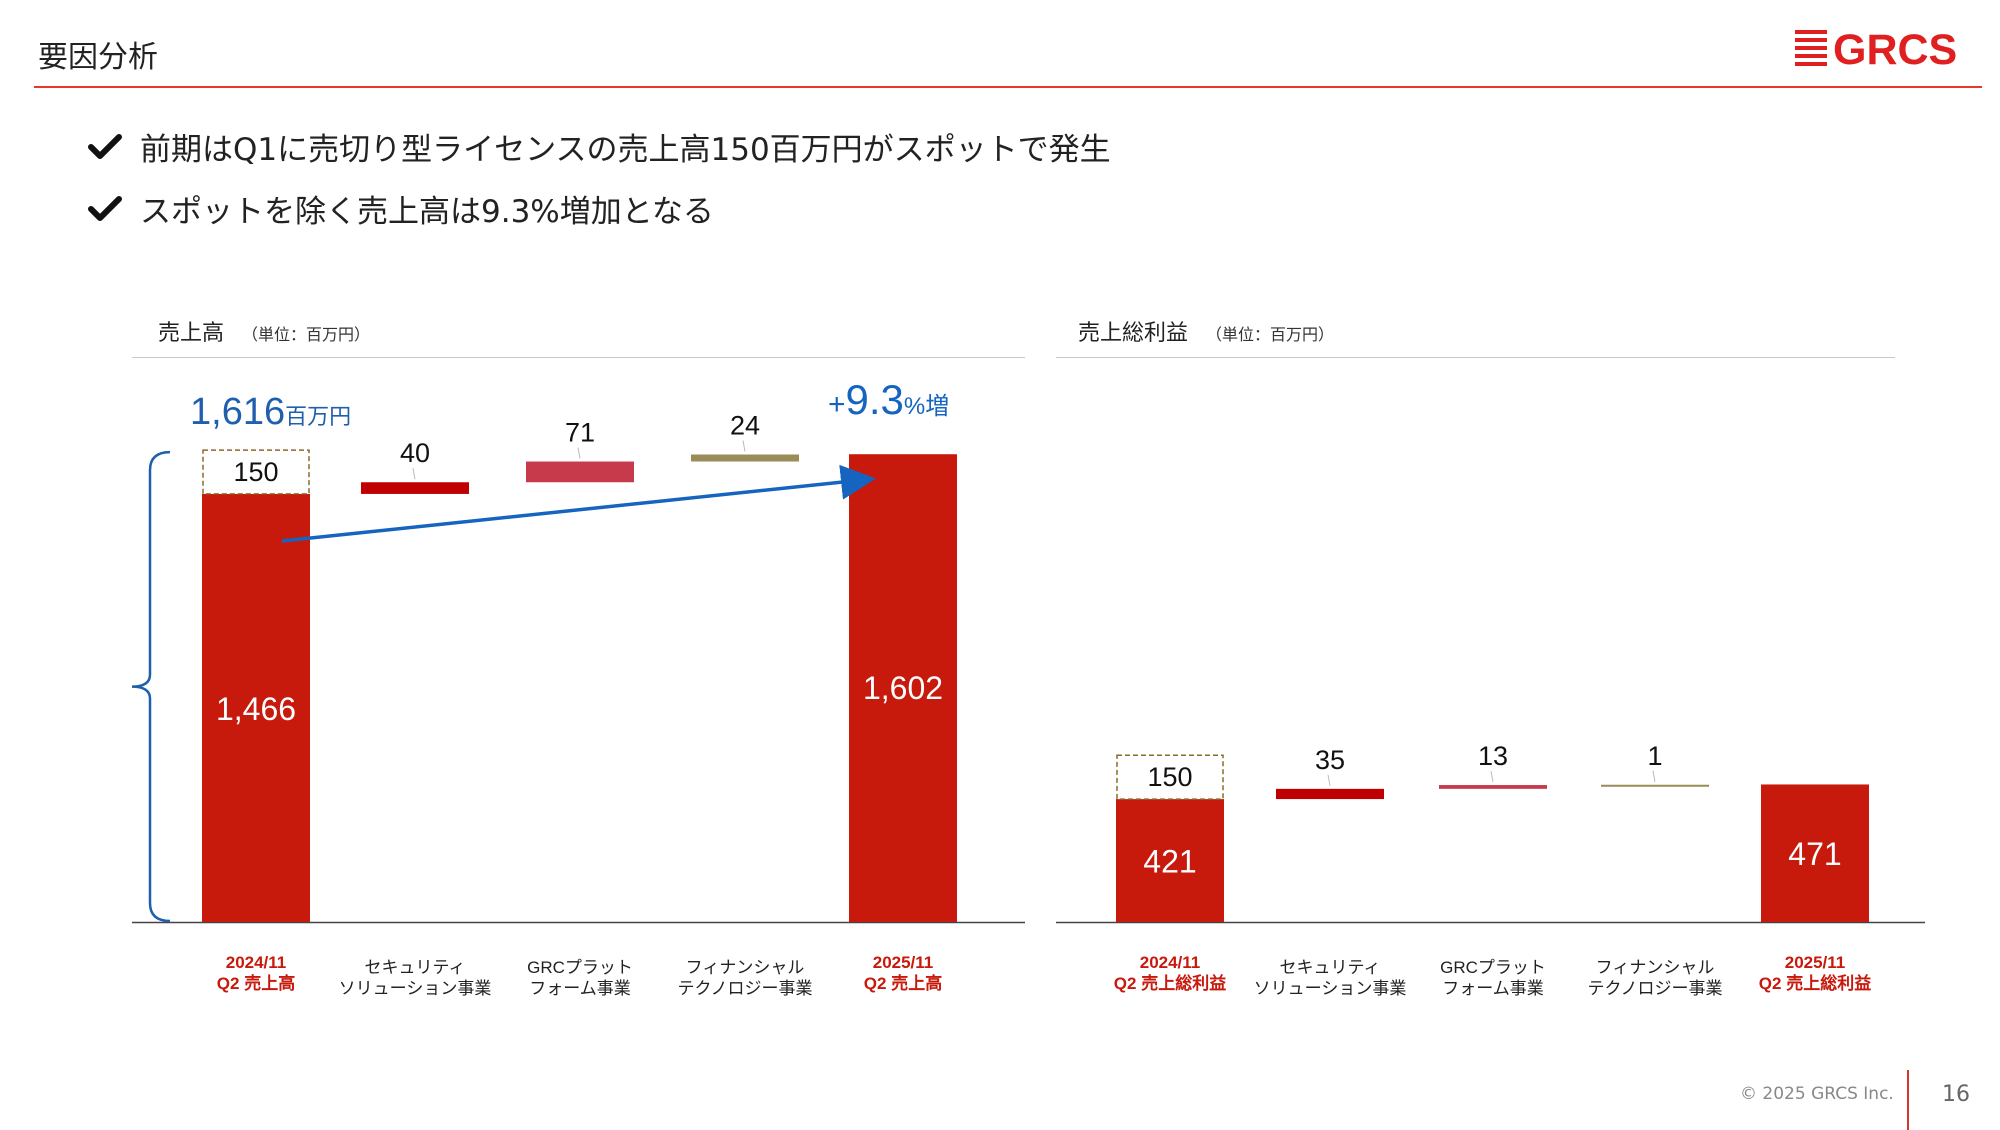  I want to click on title-divider, so click(1008, 87).